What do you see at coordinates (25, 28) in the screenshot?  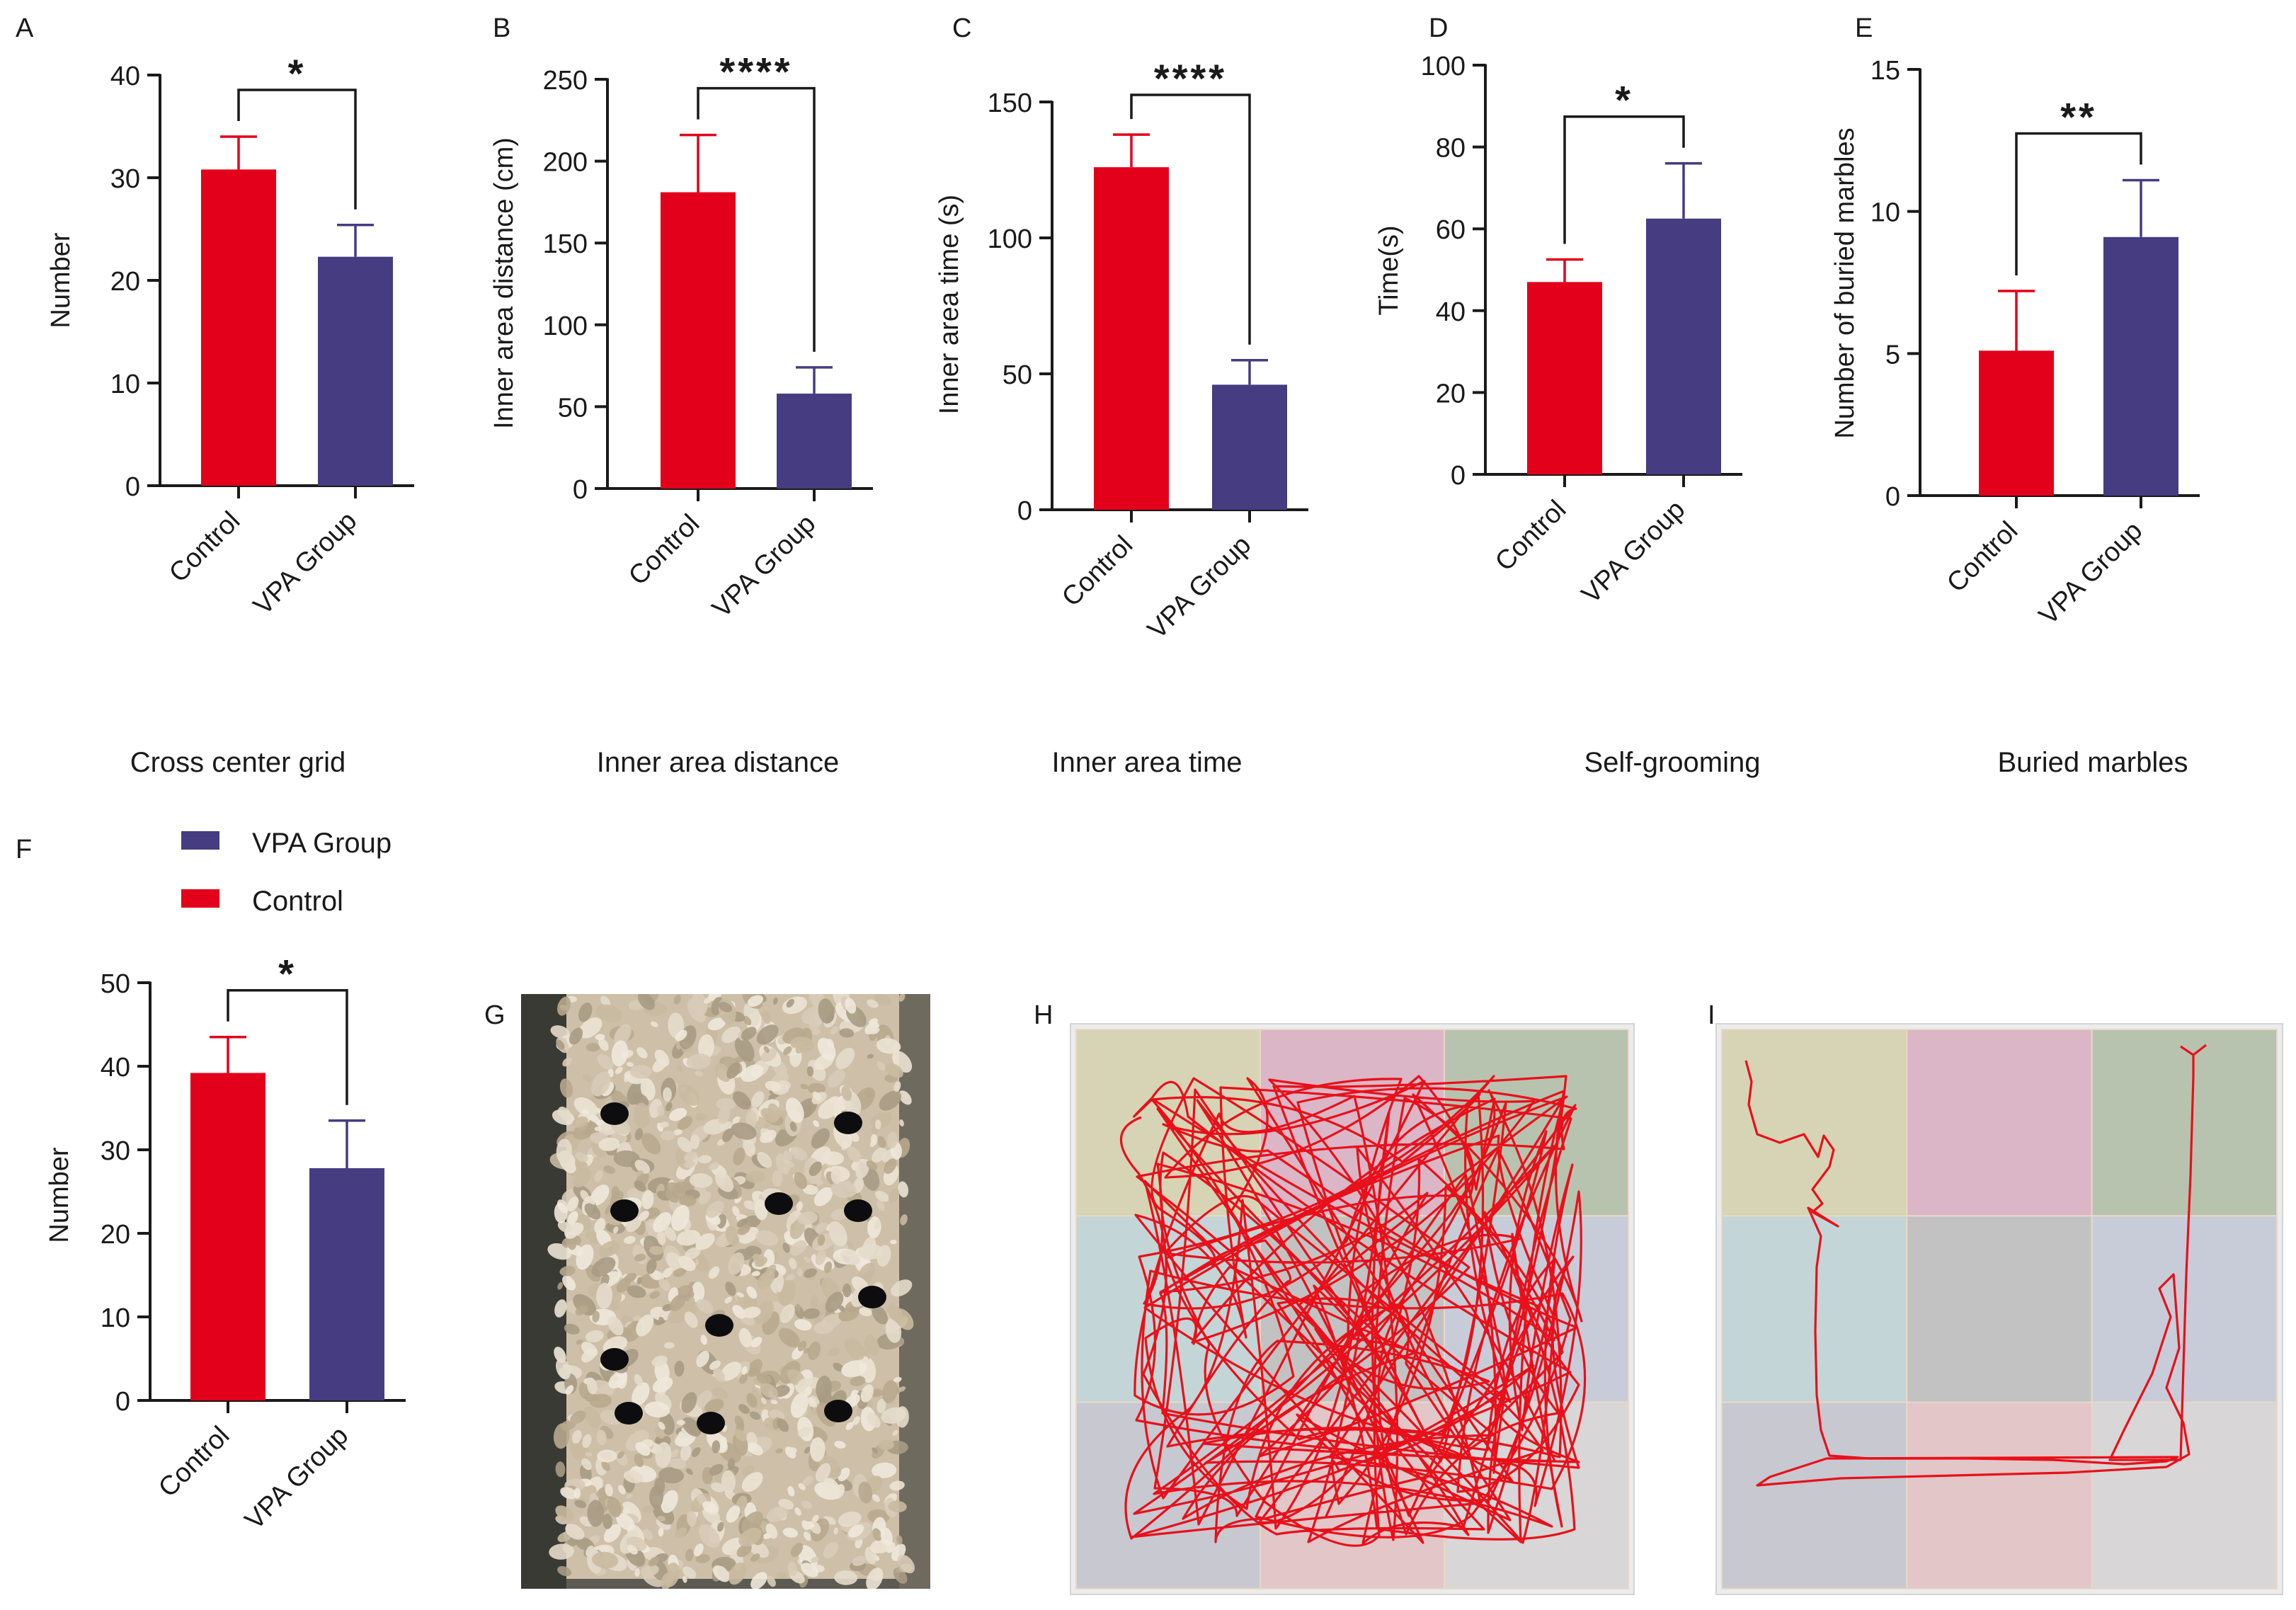 I see `panel-letter-a: A` at bounding box center [25, 28].